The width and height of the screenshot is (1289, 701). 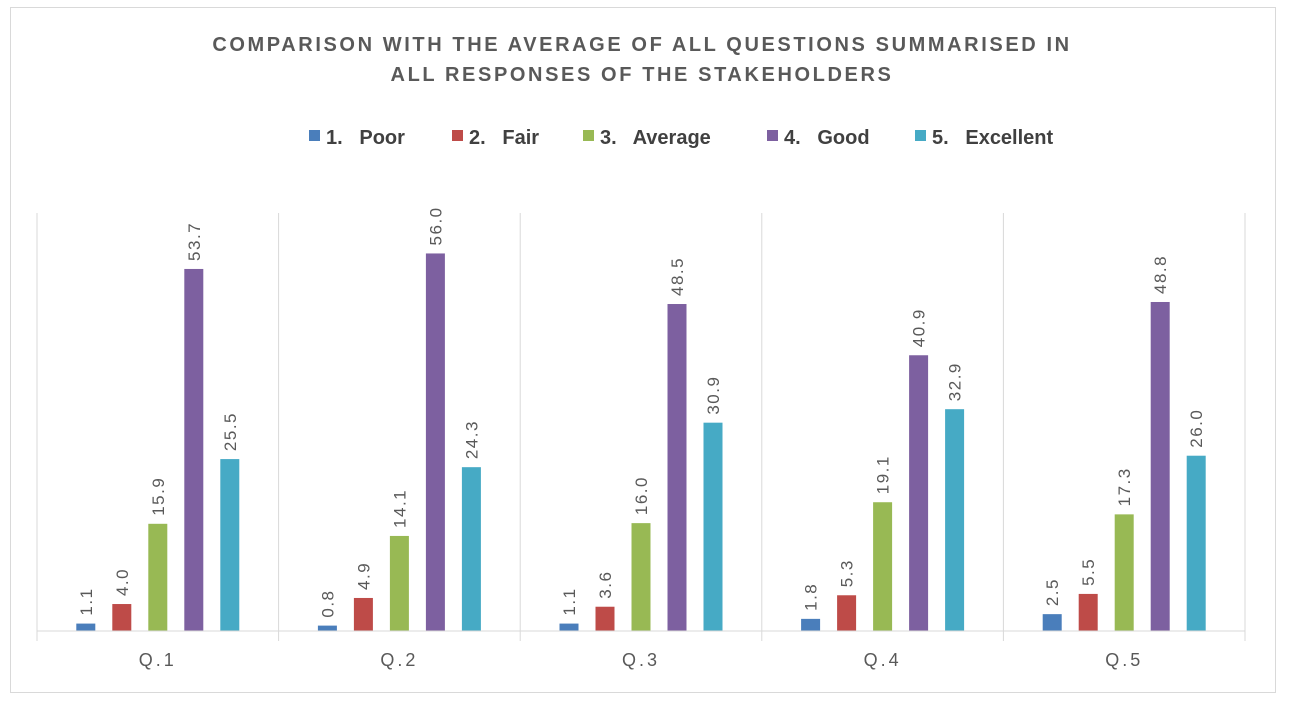 I want to click on data-label-Q3-series-1: 1.1, so click(x=569, y=601).